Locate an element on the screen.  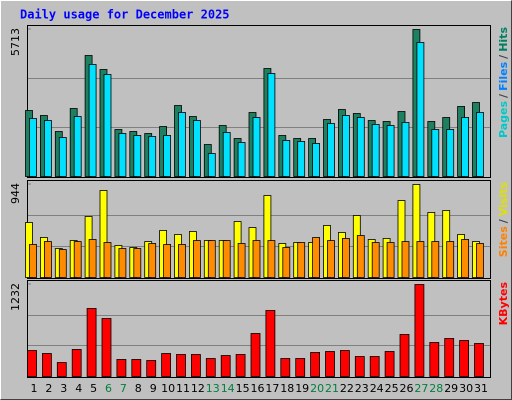
x-tick-label: 16 is located at coordinates (258, 388).